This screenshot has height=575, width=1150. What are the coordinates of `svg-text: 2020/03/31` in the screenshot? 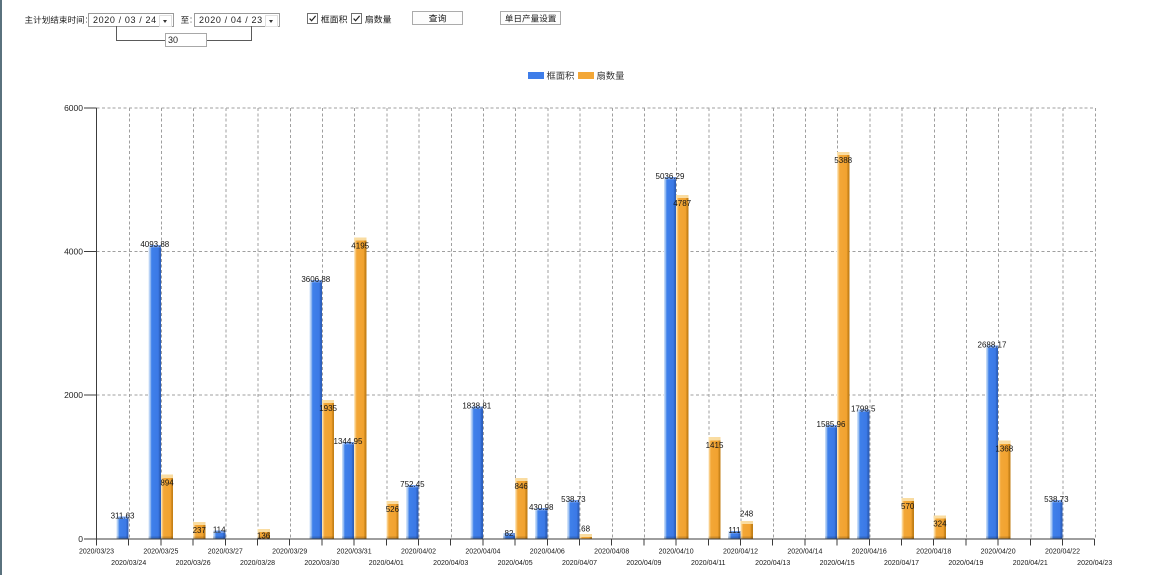 It's located at (354, 551).